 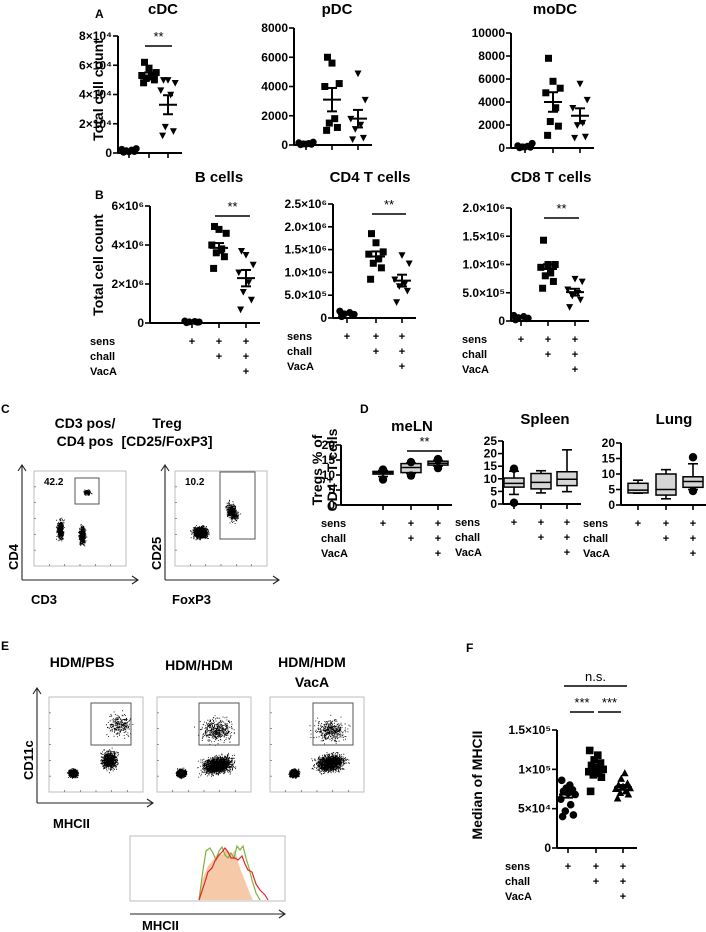 I want to click on y-axis-label: Total cell count, so click(x=98, y=90).